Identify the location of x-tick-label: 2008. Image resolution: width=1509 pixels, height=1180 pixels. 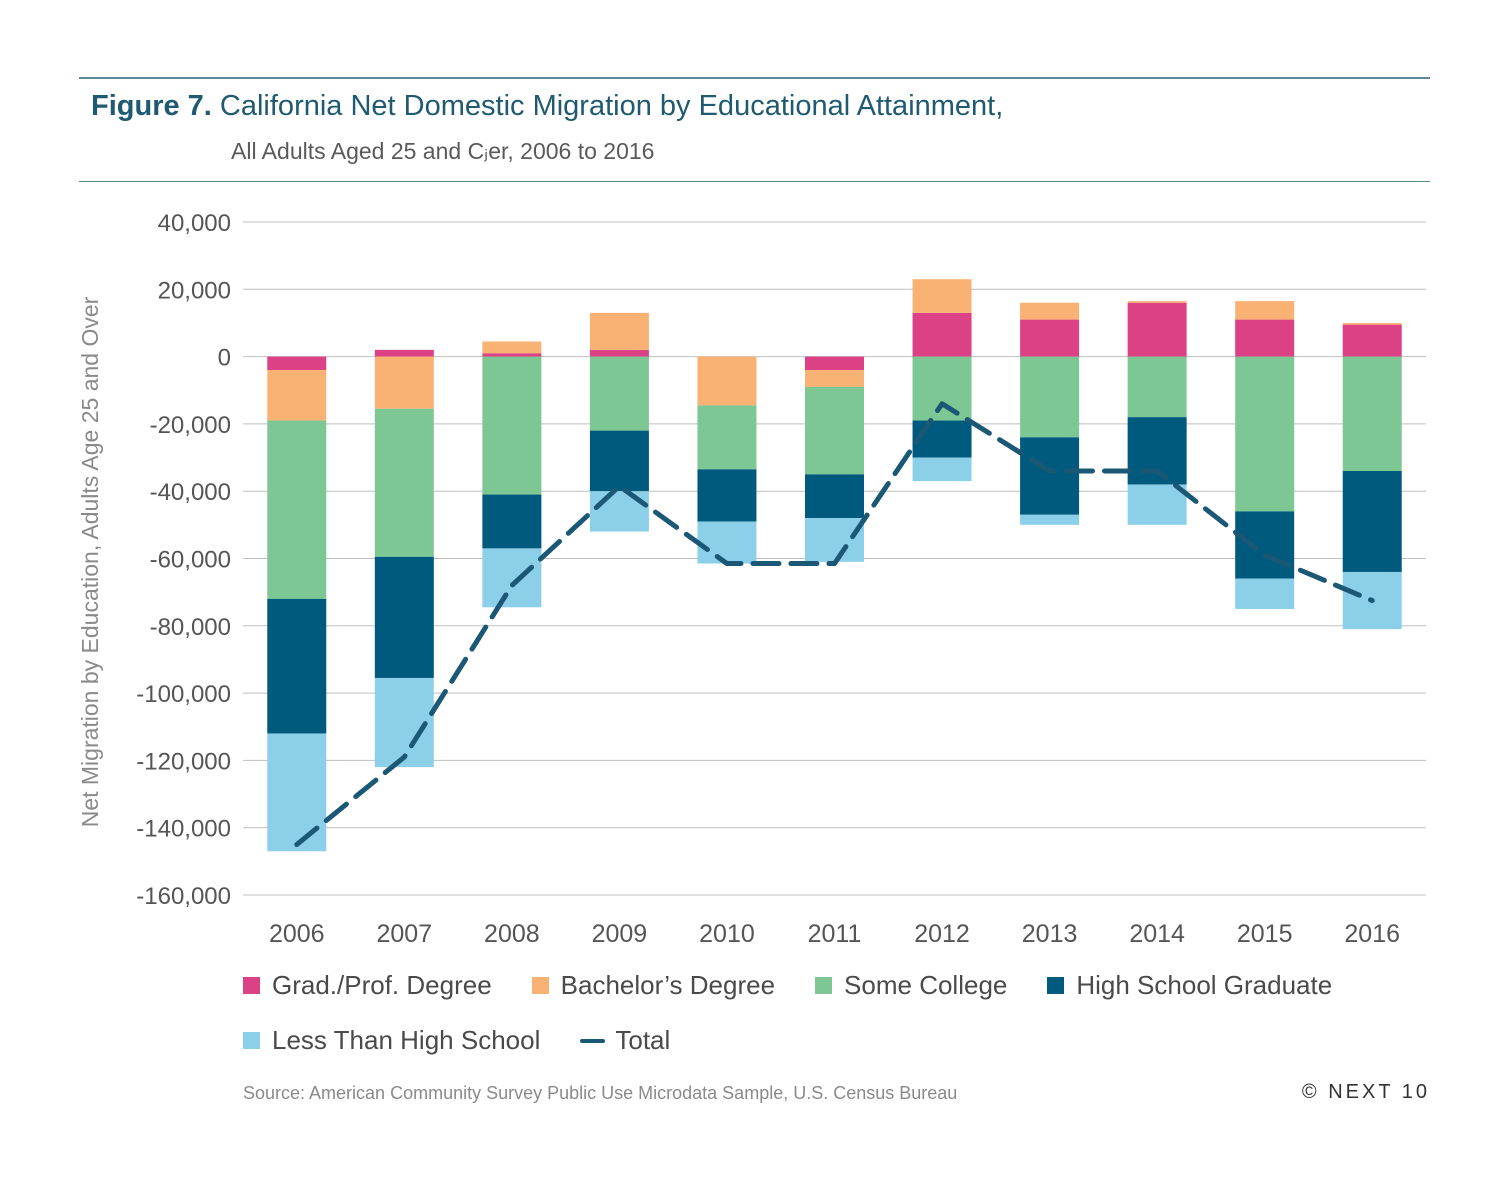
(512, 934).